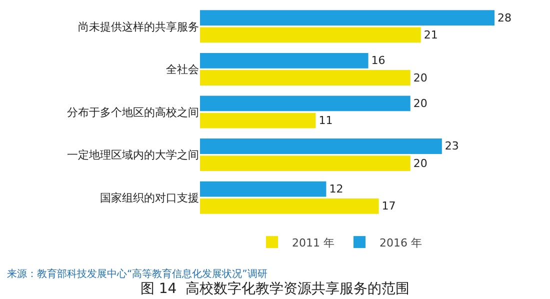 The image size is (550, 299). What do you see at coordinates (138, 27) in the screenshot?
I see `y-tick-label: 尚未提供这样的共享服务` at bounding box center [138, 27].